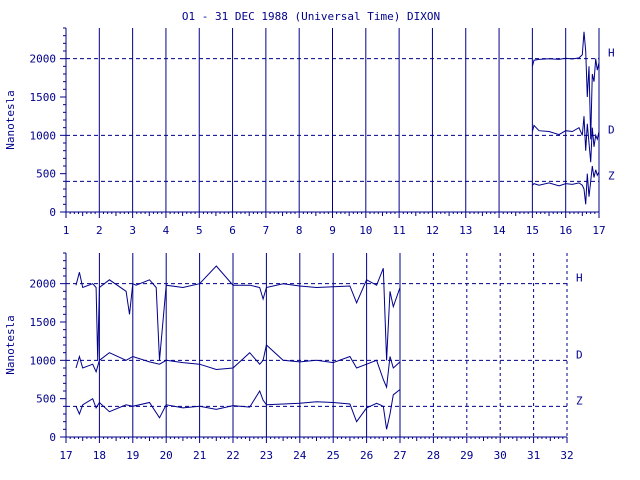  I want to click on x-tick-label: 11, so click(399, 230).